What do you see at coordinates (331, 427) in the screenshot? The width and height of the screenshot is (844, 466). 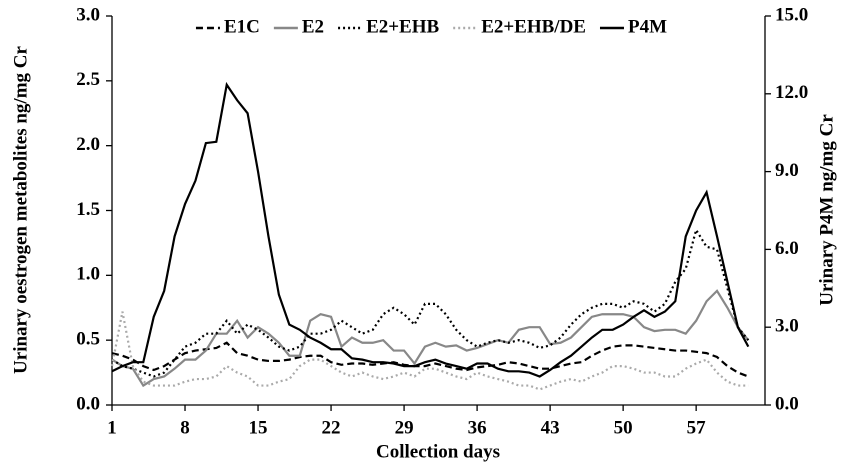 I see `x-tick-label: 22` at bounding box center [331, 427].